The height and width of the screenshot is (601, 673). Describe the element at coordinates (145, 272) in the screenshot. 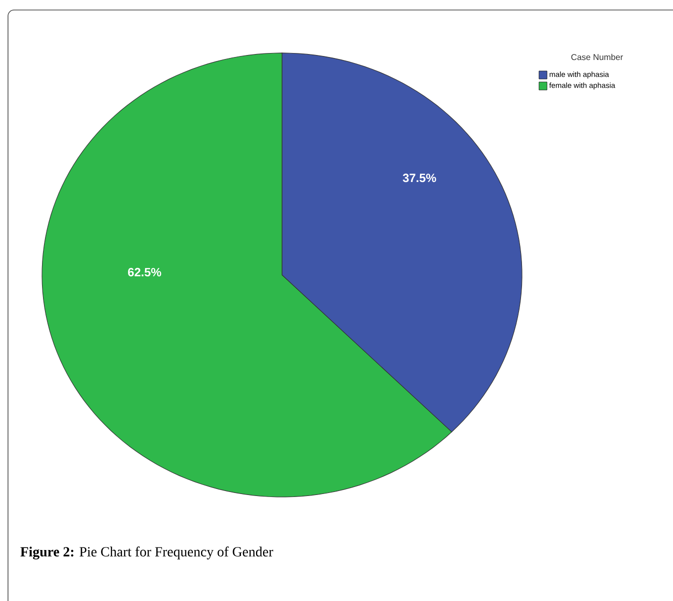

I see `data-label: 62.5%` at that location.